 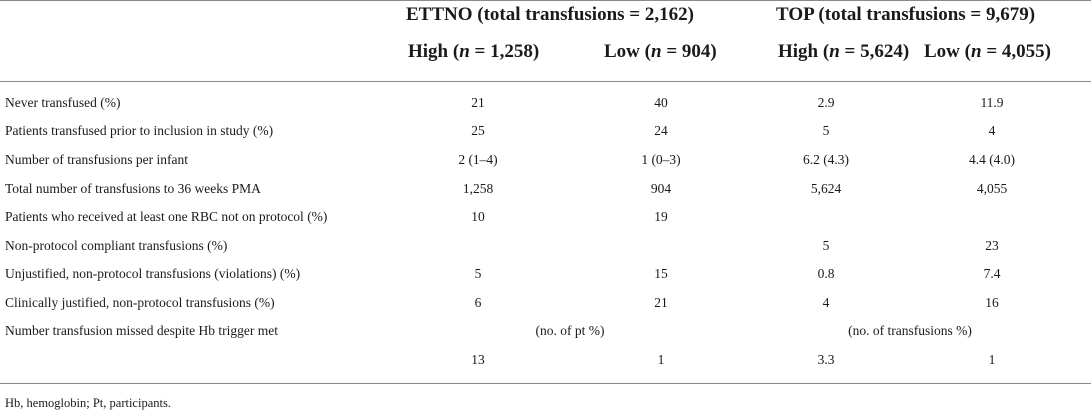 What do you see at coordinates (570, 331) in the screenshot?
I see `span-note-ettno: (no. of pt %)` at bounding box center [570, 331].